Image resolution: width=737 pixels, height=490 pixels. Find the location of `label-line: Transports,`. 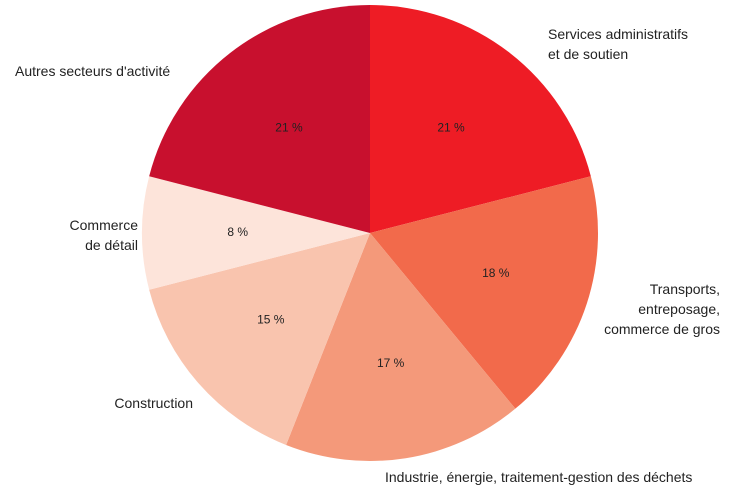

label-line: Transports, is located at coordinates (685, 289).